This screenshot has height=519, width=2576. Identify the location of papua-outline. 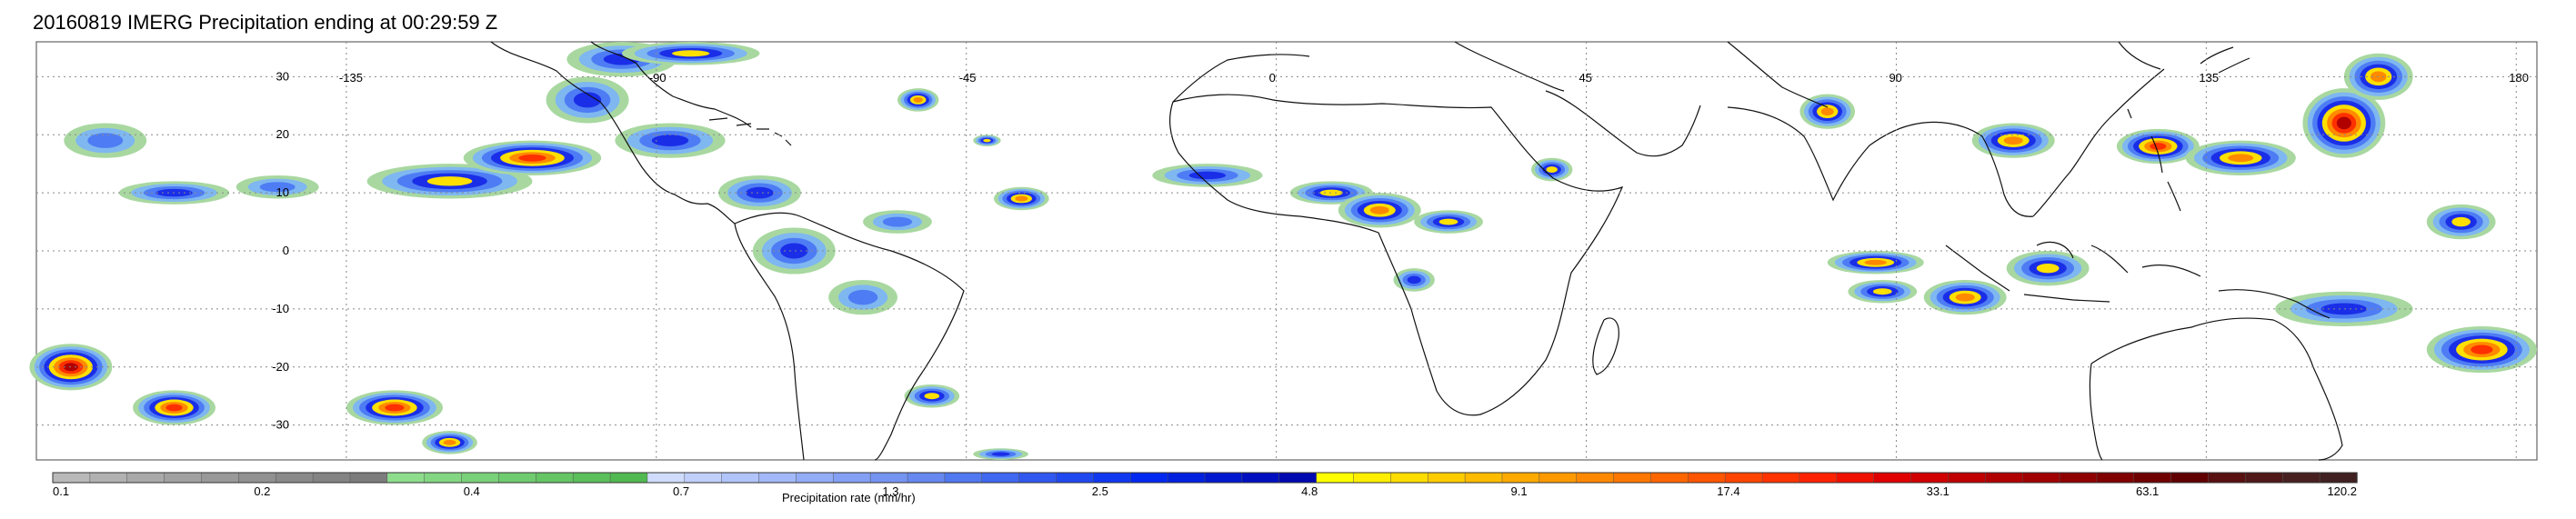
(2274, 304).